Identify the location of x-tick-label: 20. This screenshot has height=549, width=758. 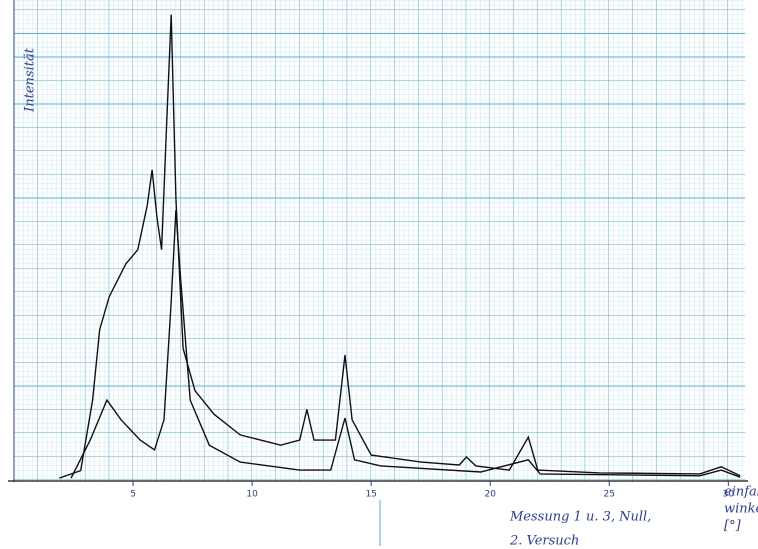
(490, 495).